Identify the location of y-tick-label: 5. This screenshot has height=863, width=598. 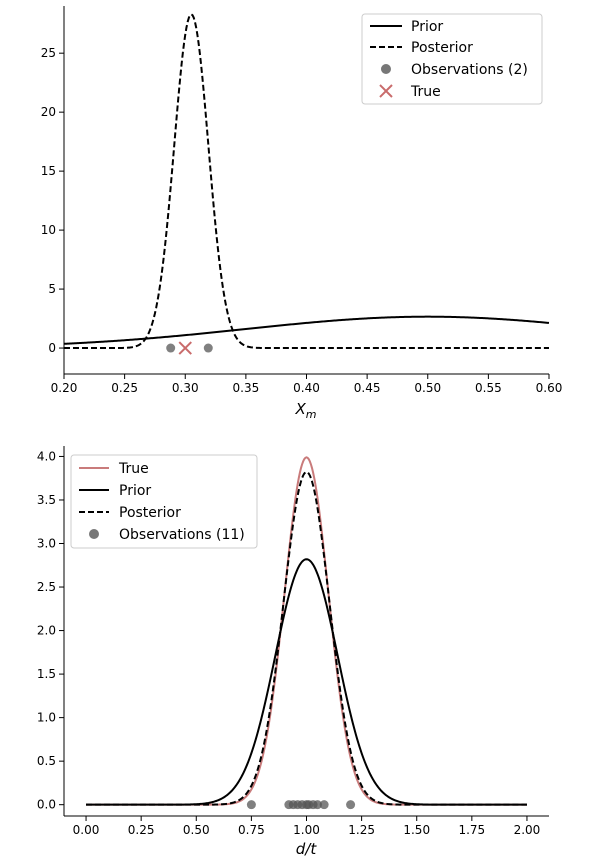
(52, 289).